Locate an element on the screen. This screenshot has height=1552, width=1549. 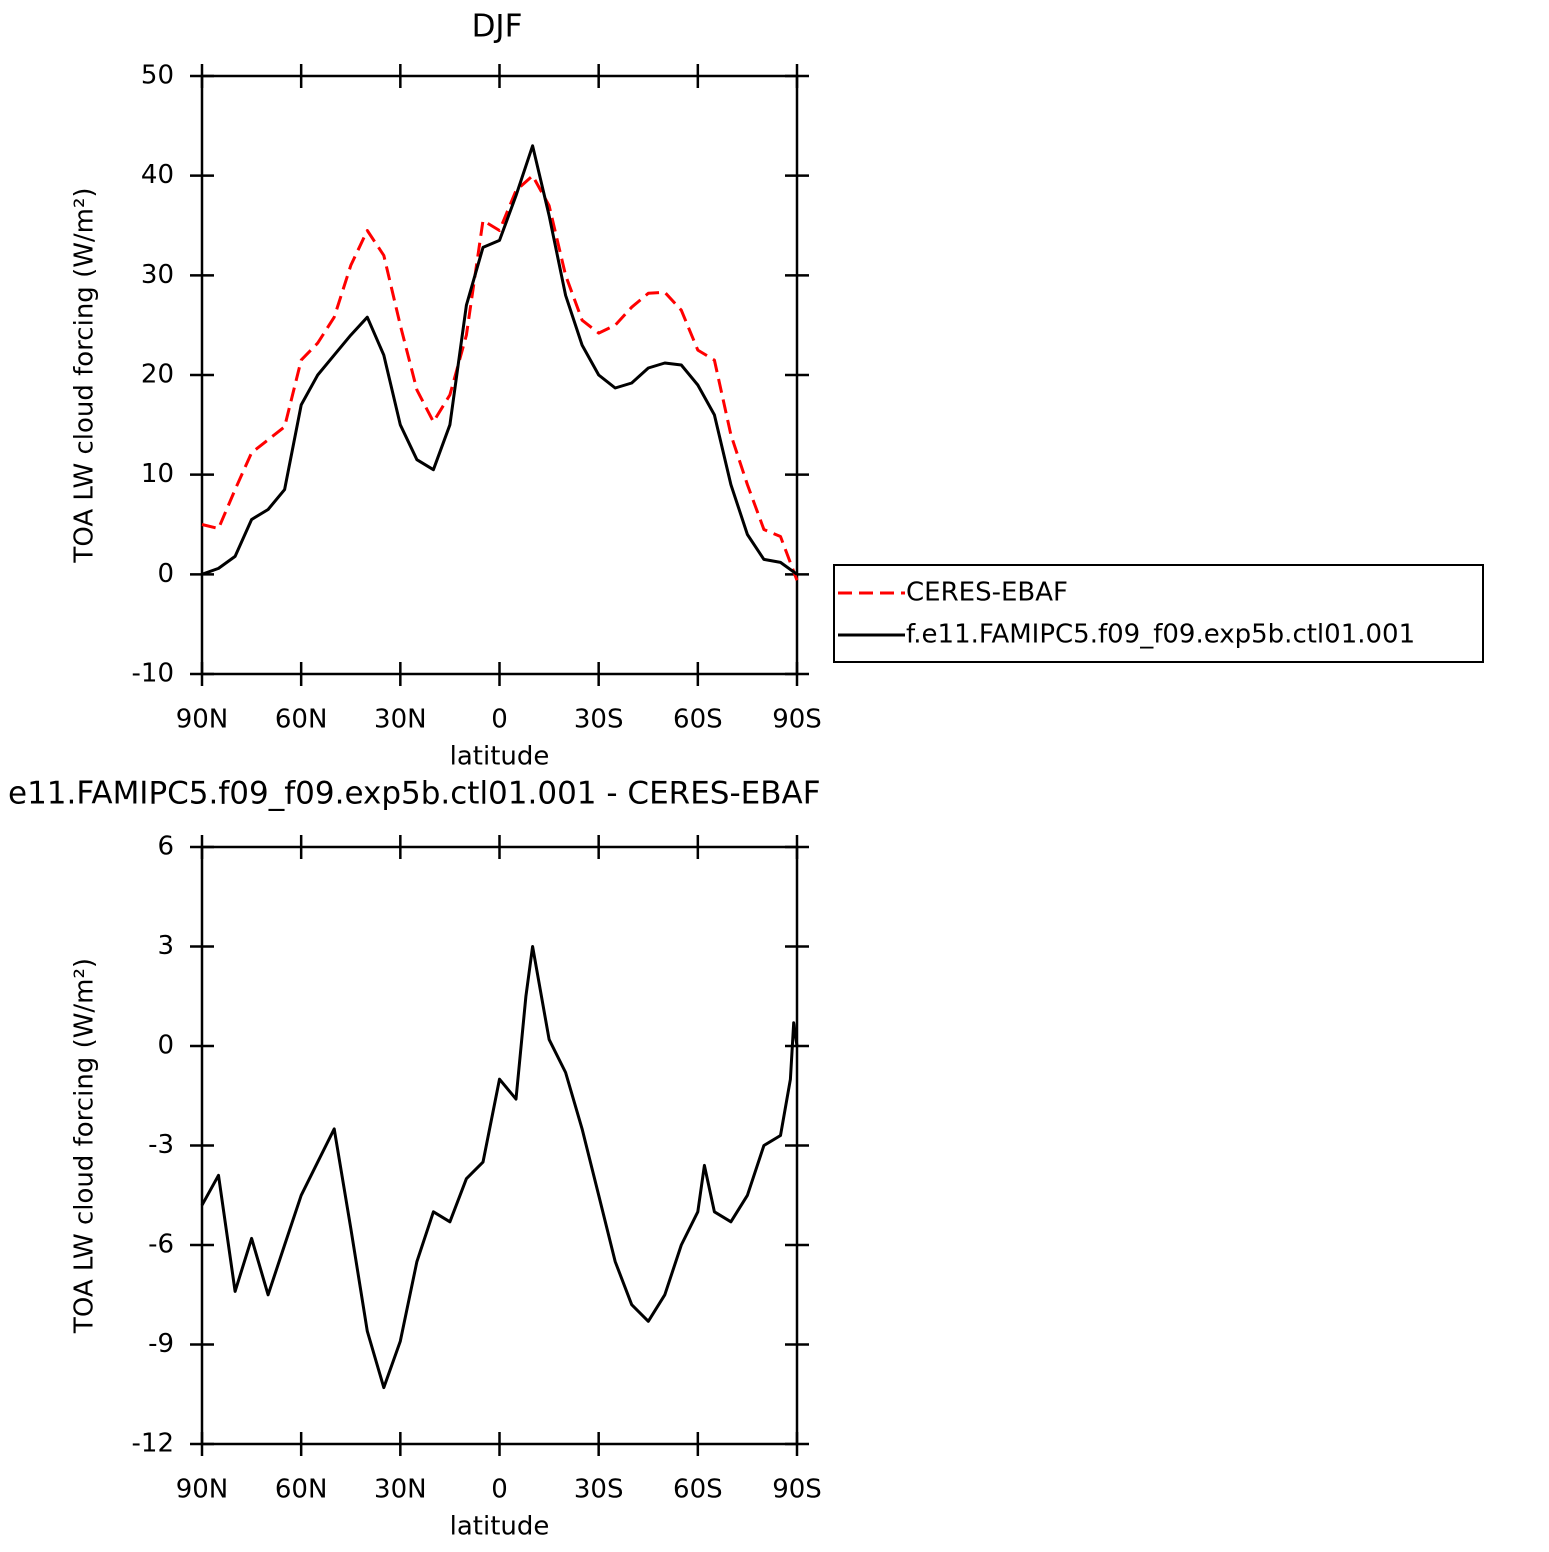
y-tick-label: 10 is located at coordinates (157, 474).